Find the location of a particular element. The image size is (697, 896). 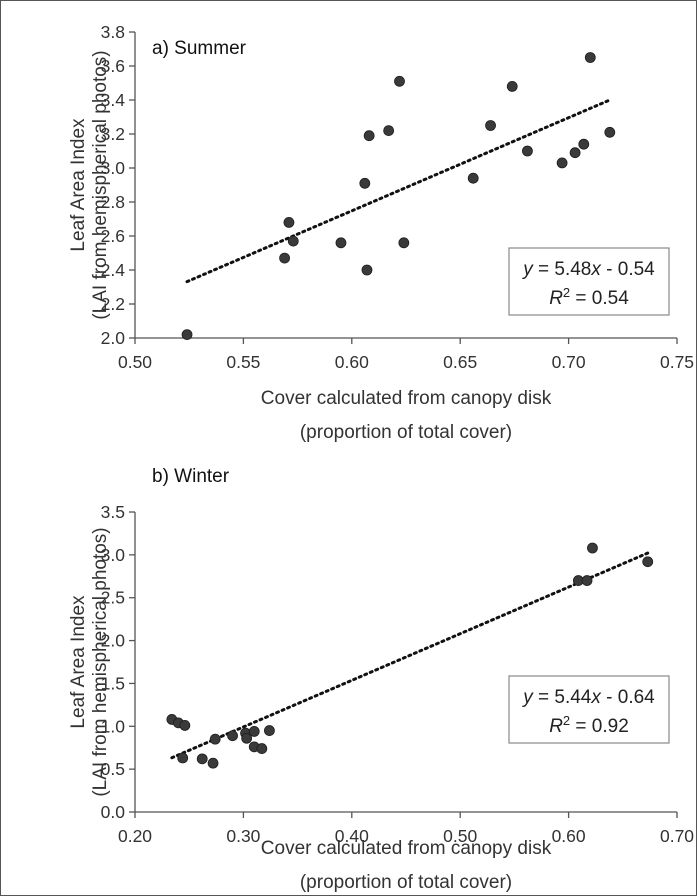

panel-summer-y-axis-title-line: Leaf Area Index is located at coordinates (78, 185).